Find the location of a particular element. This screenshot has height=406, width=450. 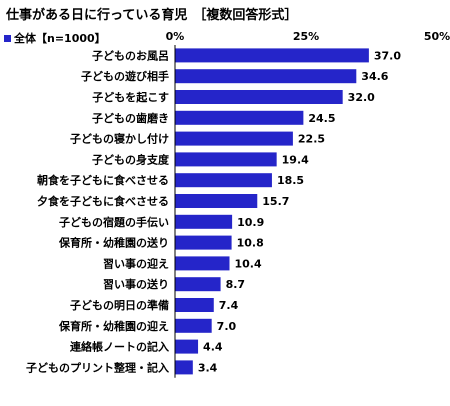

category-label: 子どものお風呂 is located at coordinates (130, 55).